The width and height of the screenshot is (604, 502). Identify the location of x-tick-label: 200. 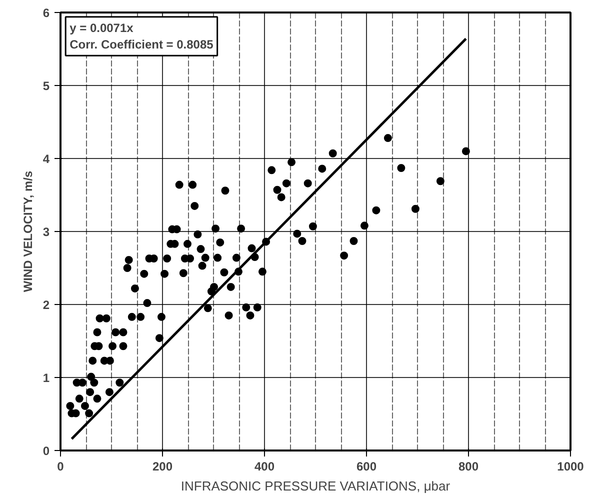
(162, 467).